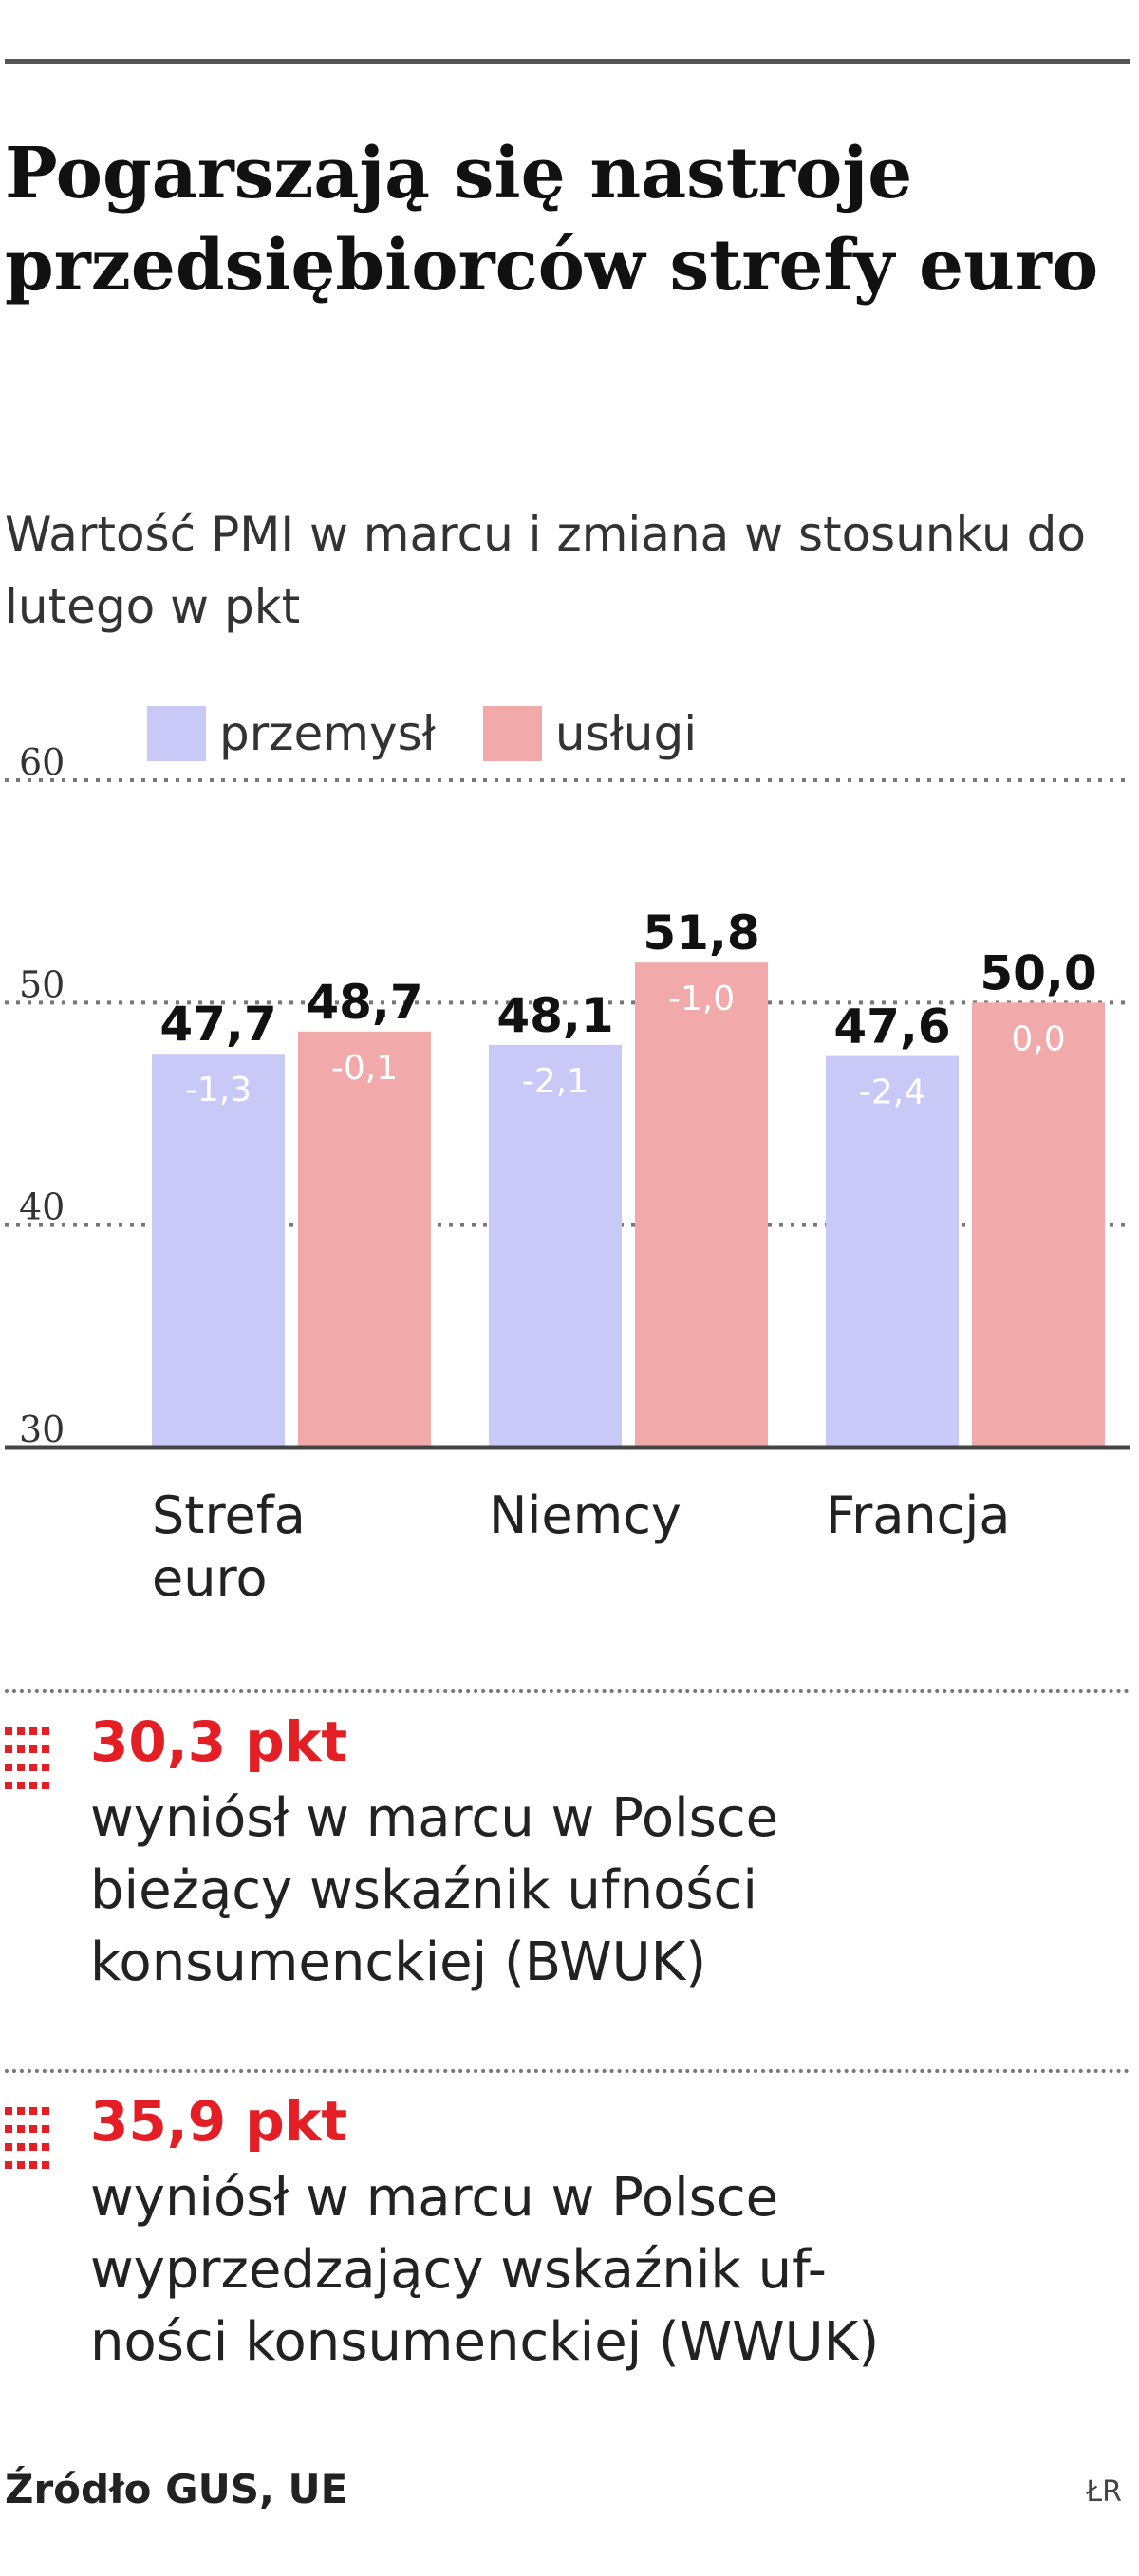 This screenshot has width=1139, height=2576. What do you see at coordinates (567, 62) in the screenshot?
I see `top-rule` at bounding box center [567, 62].